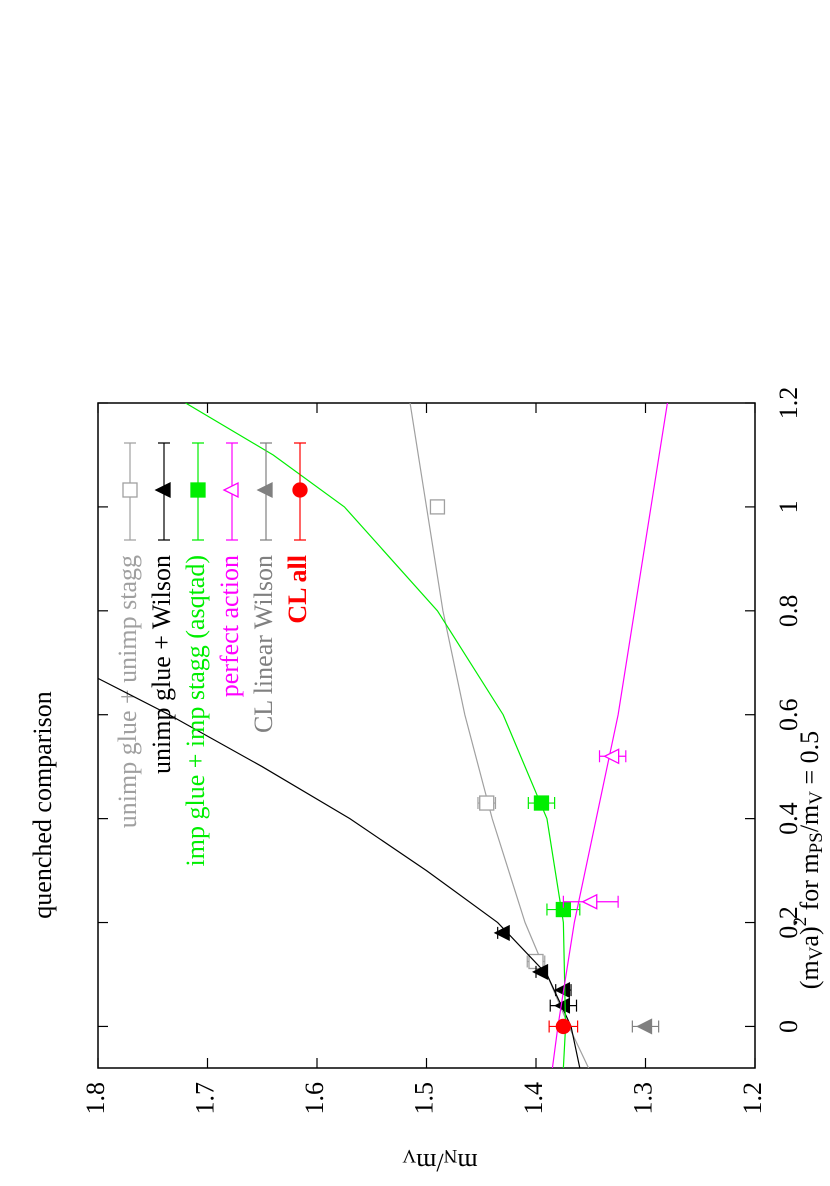  What do you see at coordinates (609, 735) in the screenshot?
I see `fit-line` at bounding box center [609, 735].